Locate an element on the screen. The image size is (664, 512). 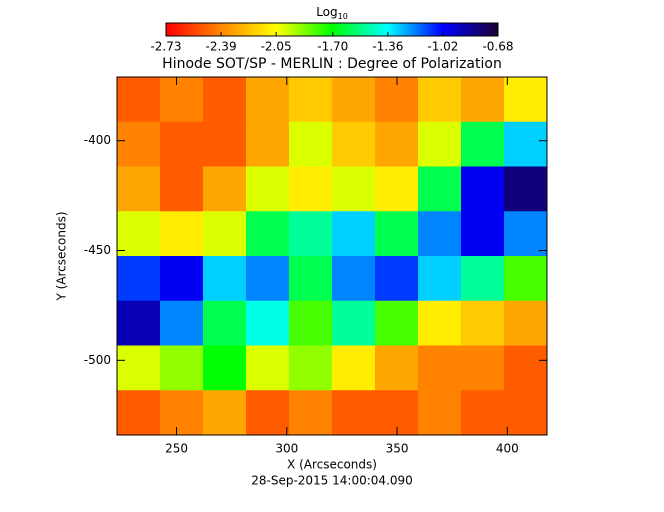
x-tick-label: 250 is located at coordinates (176, 449).